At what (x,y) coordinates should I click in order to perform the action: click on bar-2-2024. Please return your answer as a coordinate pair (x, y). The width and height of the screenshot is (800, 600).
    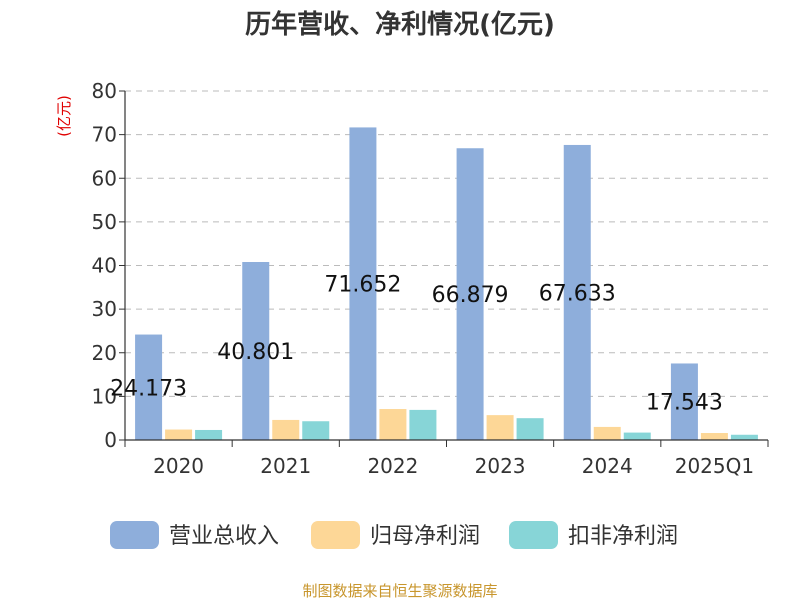
    Looking at the image, I should click on (607, 433).